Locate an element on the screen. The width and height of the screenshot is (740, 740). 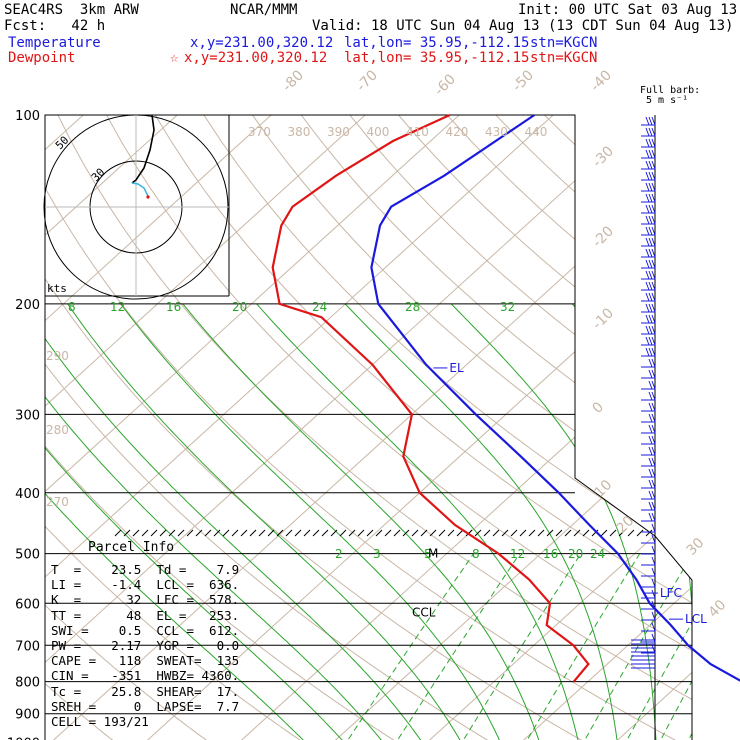
dry-adiabat-label: 290 is located at coordinates (57, 356).